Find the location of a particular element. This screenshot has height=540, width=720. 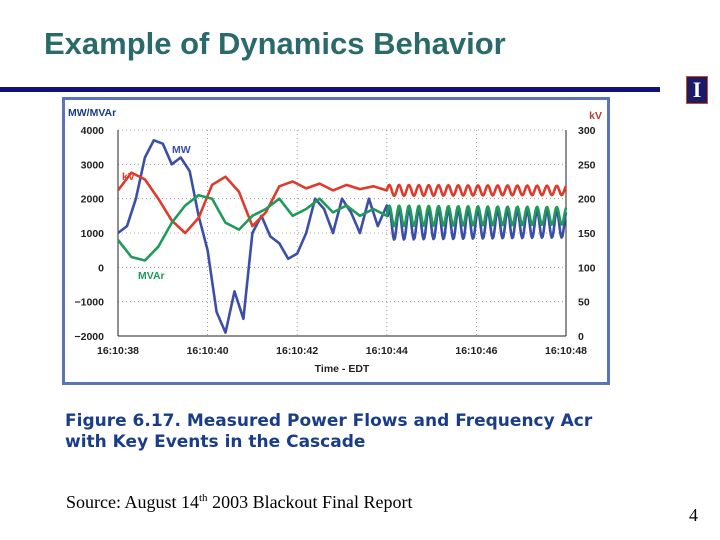

y-left-tick-label: −1000 is located at coordinates (90, 303).